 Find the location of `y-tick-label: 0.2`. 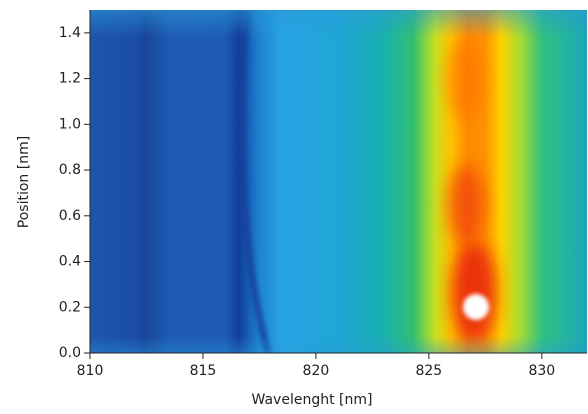

y-tick-label: 0.2 is located at coordinates (70, 307).